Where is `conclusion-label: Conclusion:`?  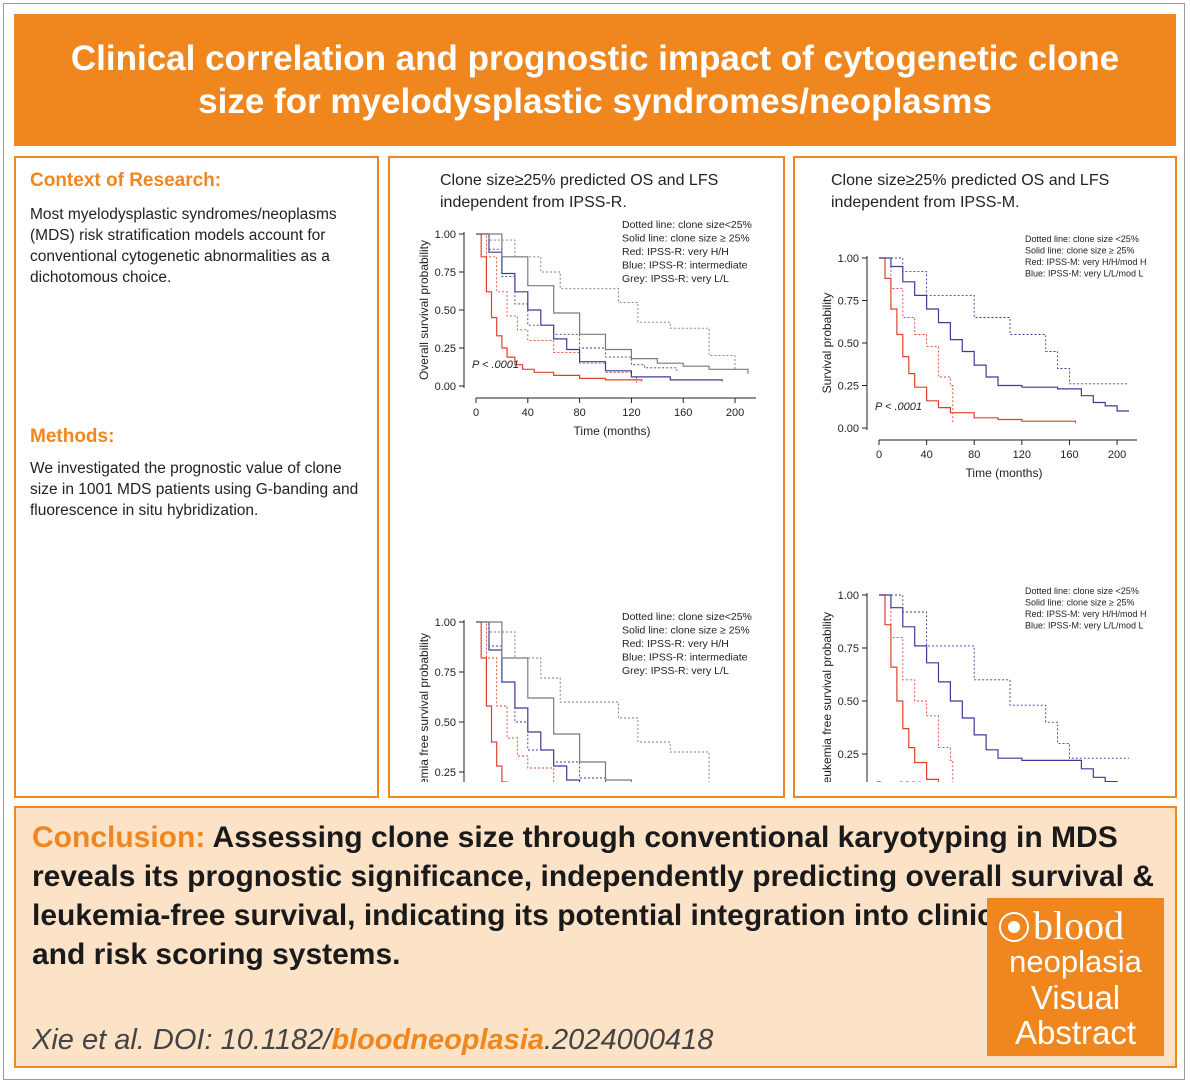 conclusion-label: Conclusion: is located at coordinates (119, 837).